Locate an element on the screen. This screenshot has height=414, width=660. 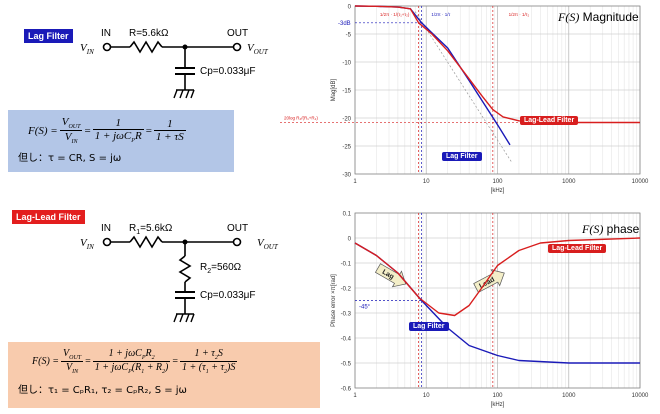
lag-resistor is located at coordinates (146, 47).